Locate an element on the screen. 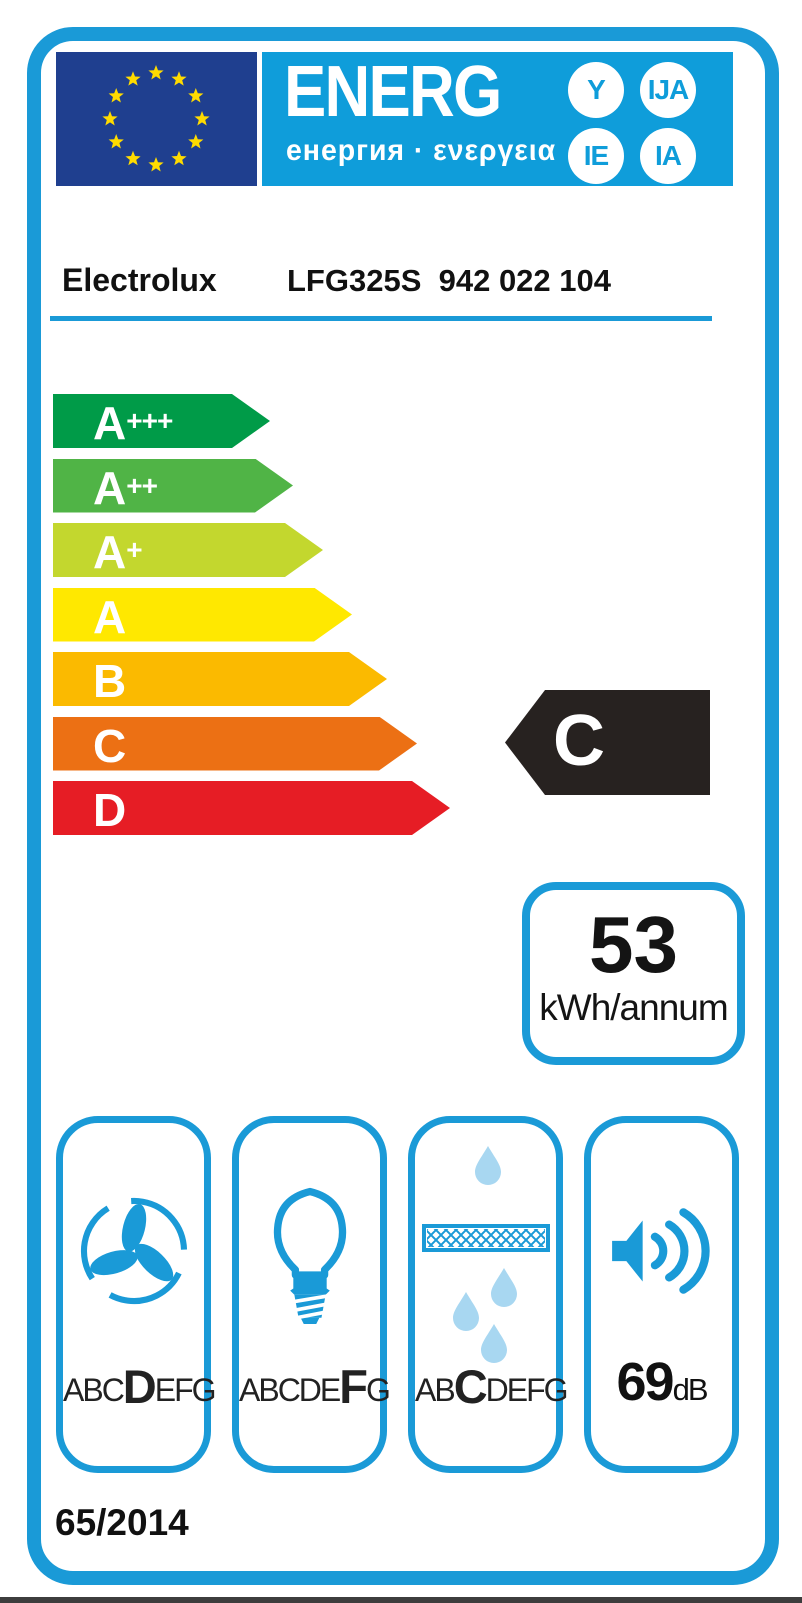  language-bubble-y: Y is located at coordinates (596, 90).